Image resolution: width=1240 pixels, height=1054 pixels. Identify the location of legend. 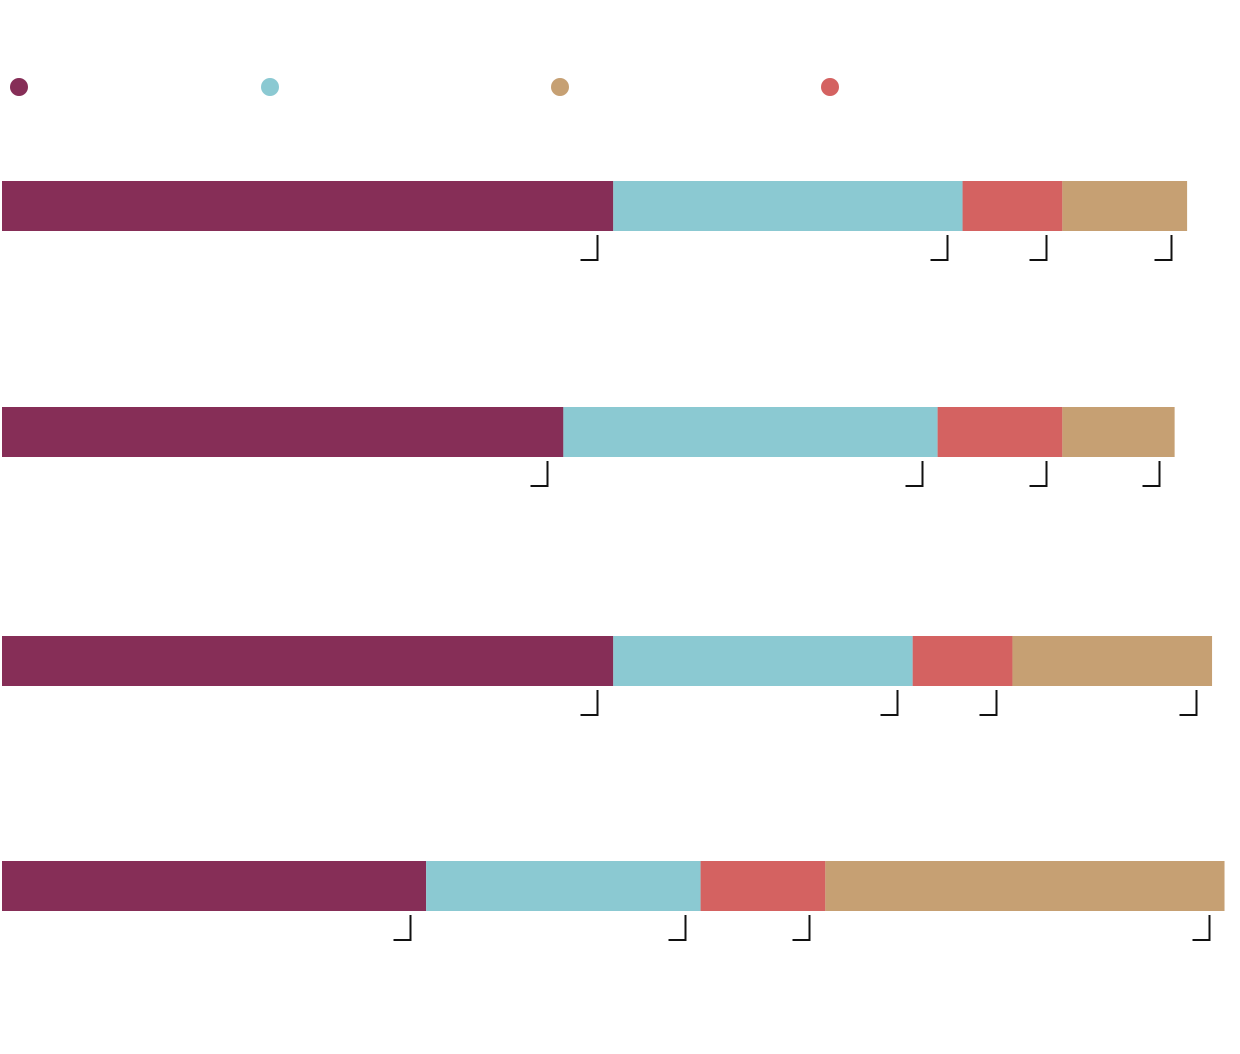
(424, 87).